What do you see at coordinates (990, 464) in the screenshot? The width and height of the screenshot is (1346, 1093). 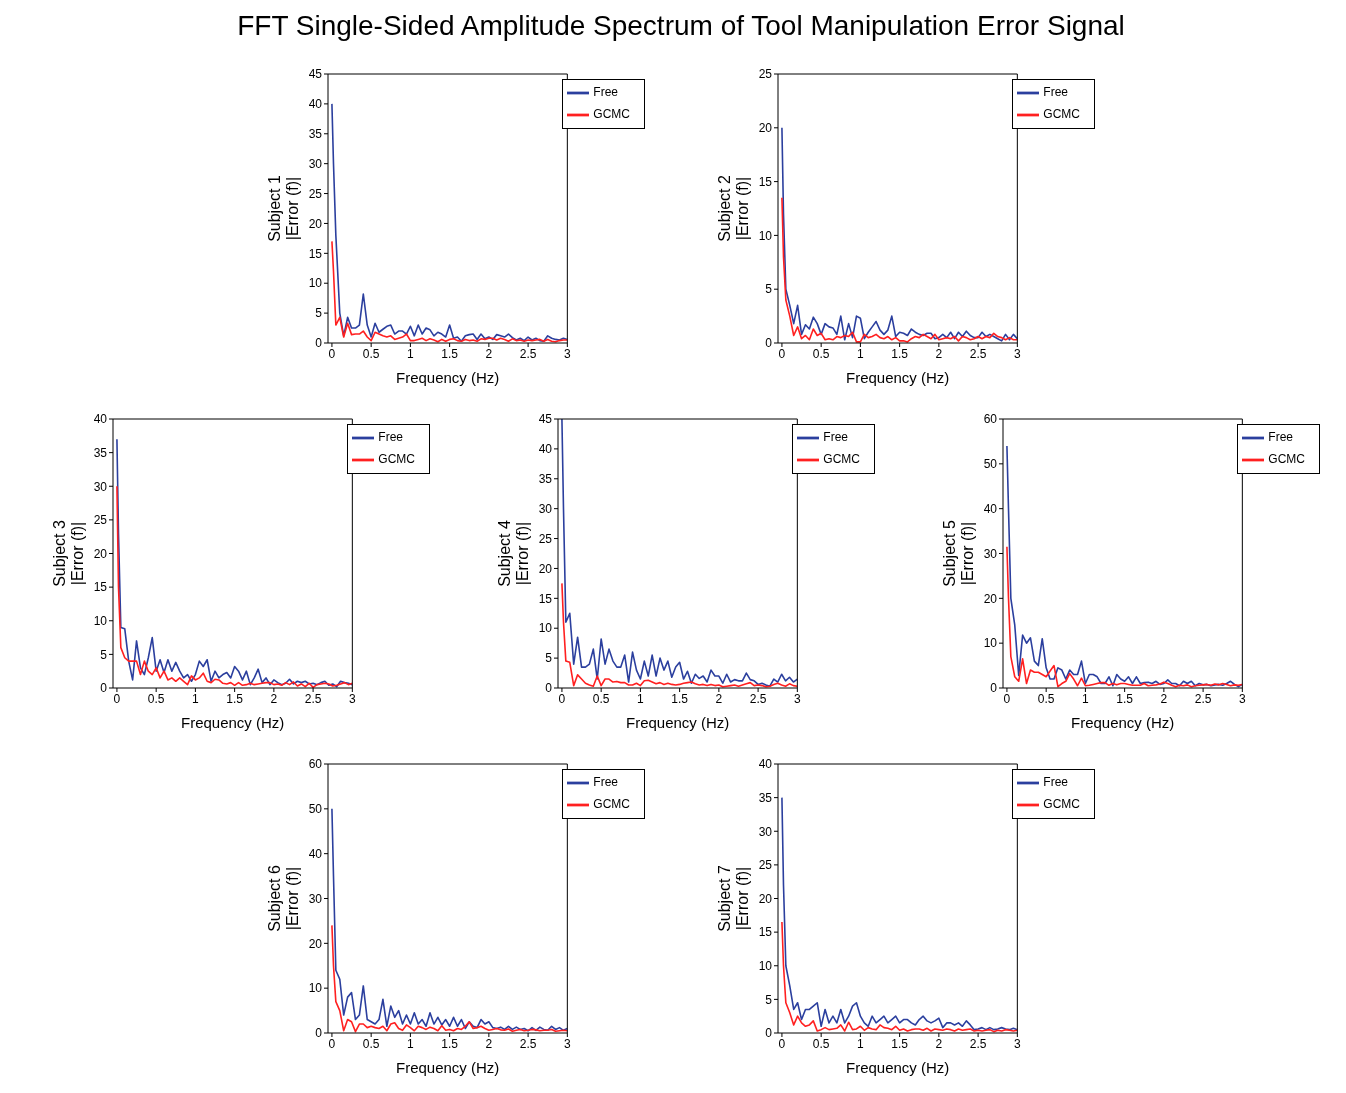 I see `y-tick-label: 50` at bounding box center [990, 464].